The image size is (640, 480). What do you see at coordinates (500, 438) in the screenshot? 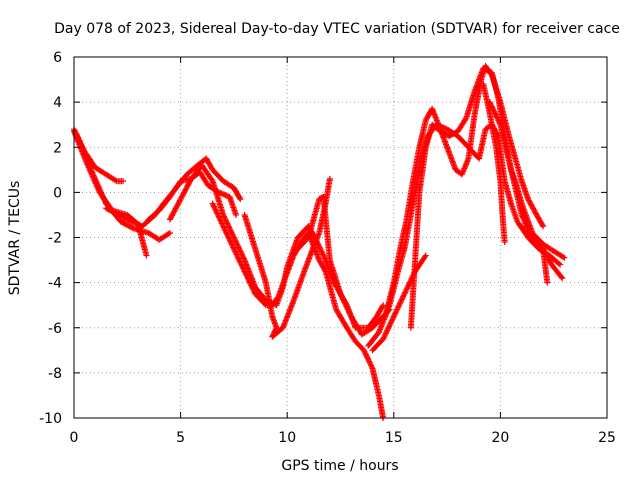
I see `x-tick-label: 20` at bounding box center [500, 438].